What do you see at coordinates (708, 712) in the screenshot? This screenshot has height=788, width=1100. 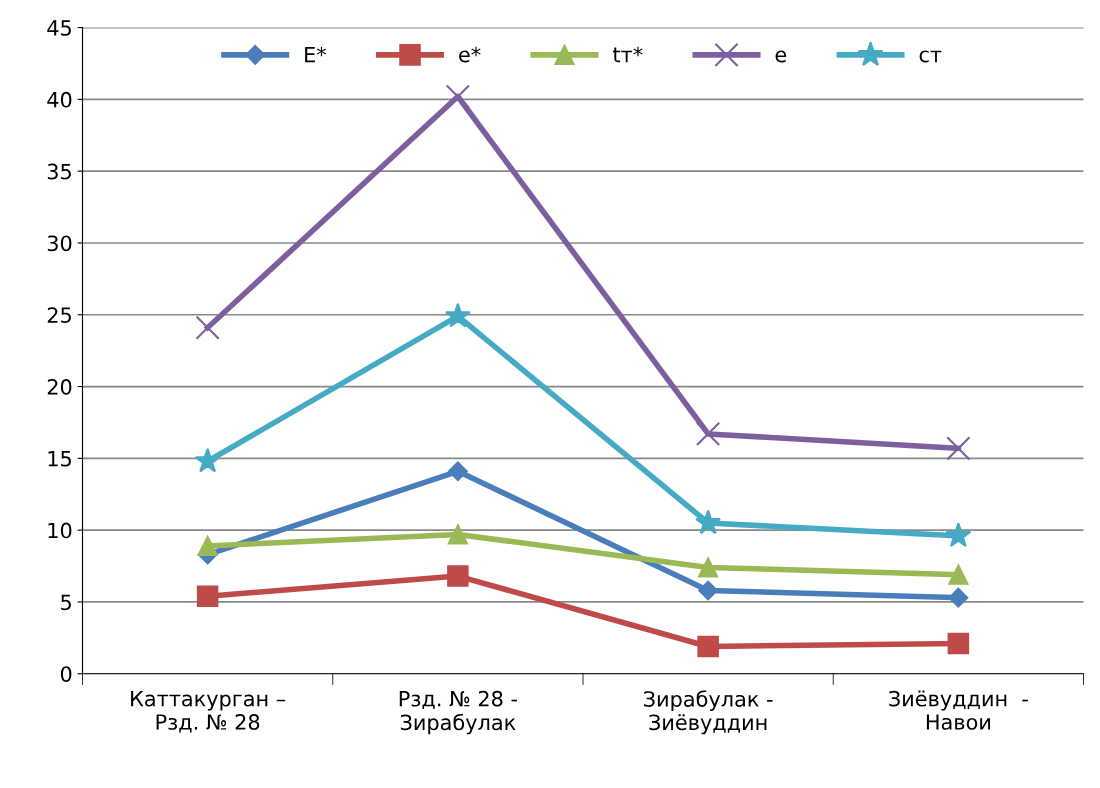 I see `x-tick-label: Зирабулак - Зиёвуддин` at bounding box center [708, 712].